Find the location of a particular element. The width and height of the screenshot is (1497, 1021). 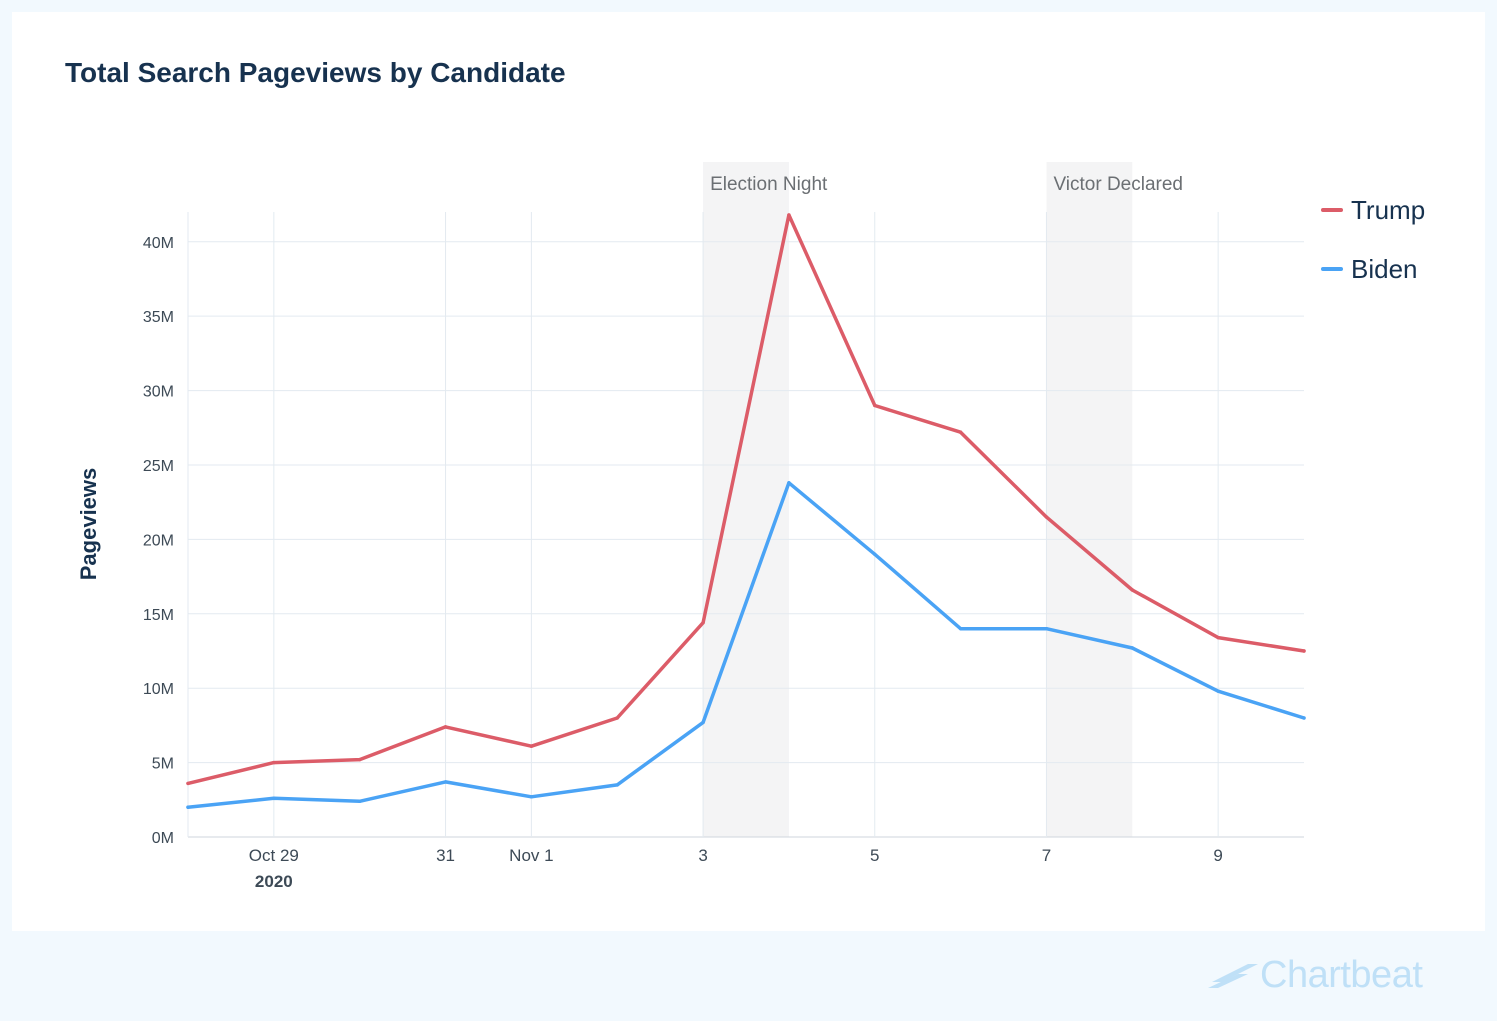

x-axis: Oct 29 2020 31 Nov 1 3 5 7 9 is located at coordinates (736, 868).